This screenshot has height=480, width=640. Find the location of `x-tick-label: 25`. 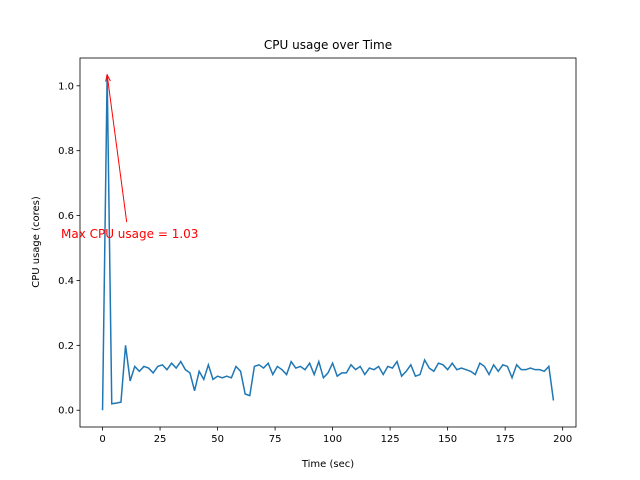

x-tick-label: 25 is located at coordinates (160, 439).